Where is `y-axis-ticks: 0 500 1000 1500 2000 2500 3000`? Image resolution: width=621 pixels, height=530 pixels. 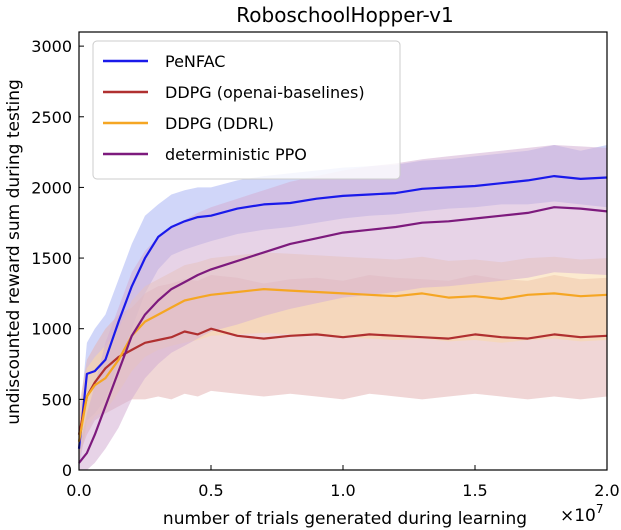 y-axis-ticks: 0 500 1000 1500 2000 2500 3000 is located at coordinates (57, 258).